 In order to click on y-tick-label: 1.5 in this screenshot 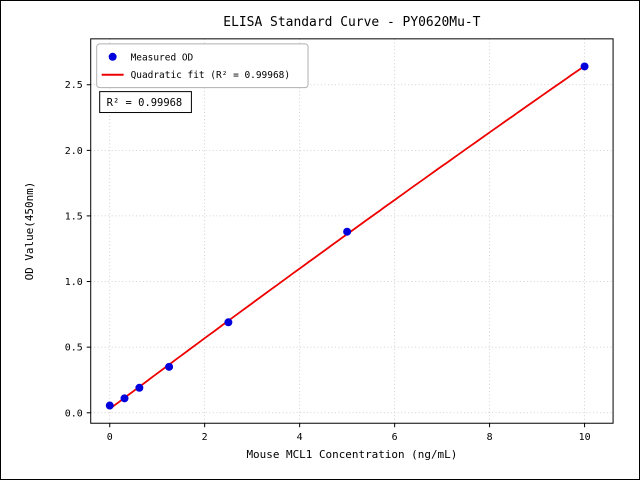, I will do `click(74, 216)`.